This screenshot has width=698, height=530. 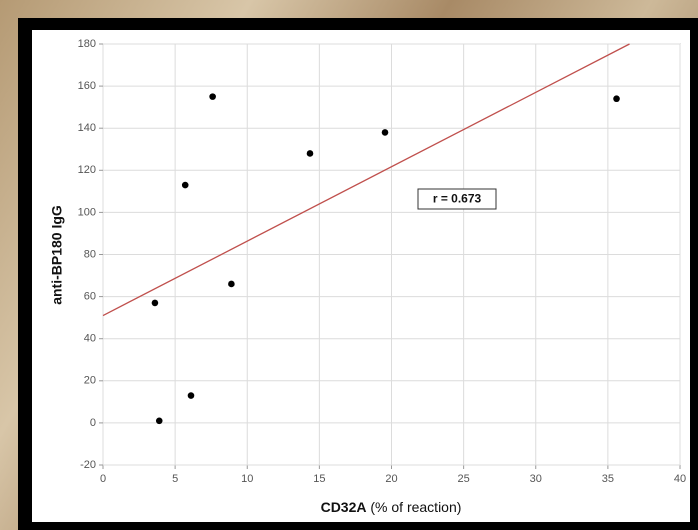 I want to click on x-axis-label: CD32A (% of reaction), so click(x=391, y=507).